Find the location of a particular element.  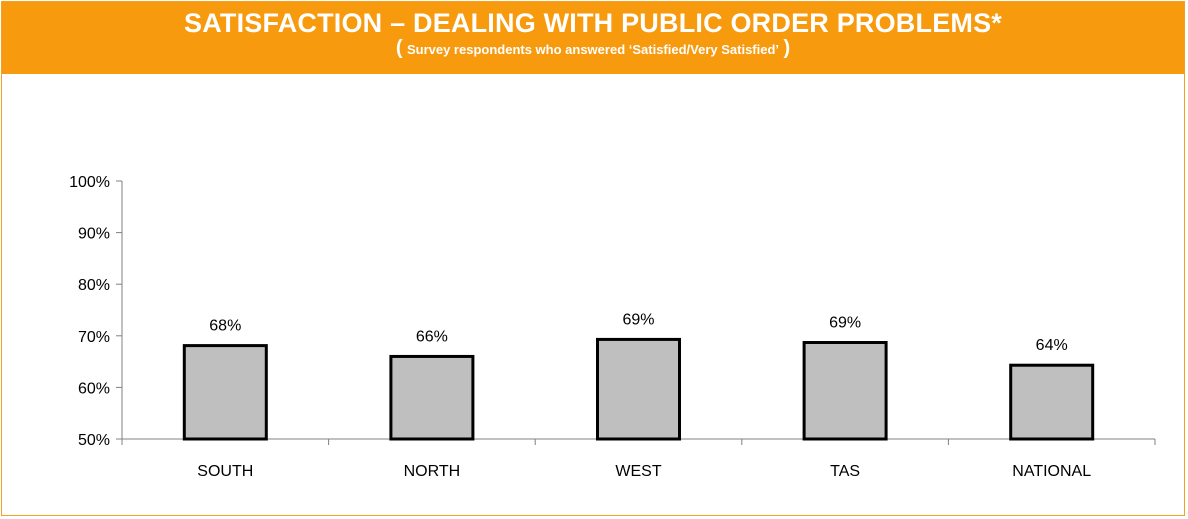

x-category-label: SOUTH is located at coordinates (225, 471).